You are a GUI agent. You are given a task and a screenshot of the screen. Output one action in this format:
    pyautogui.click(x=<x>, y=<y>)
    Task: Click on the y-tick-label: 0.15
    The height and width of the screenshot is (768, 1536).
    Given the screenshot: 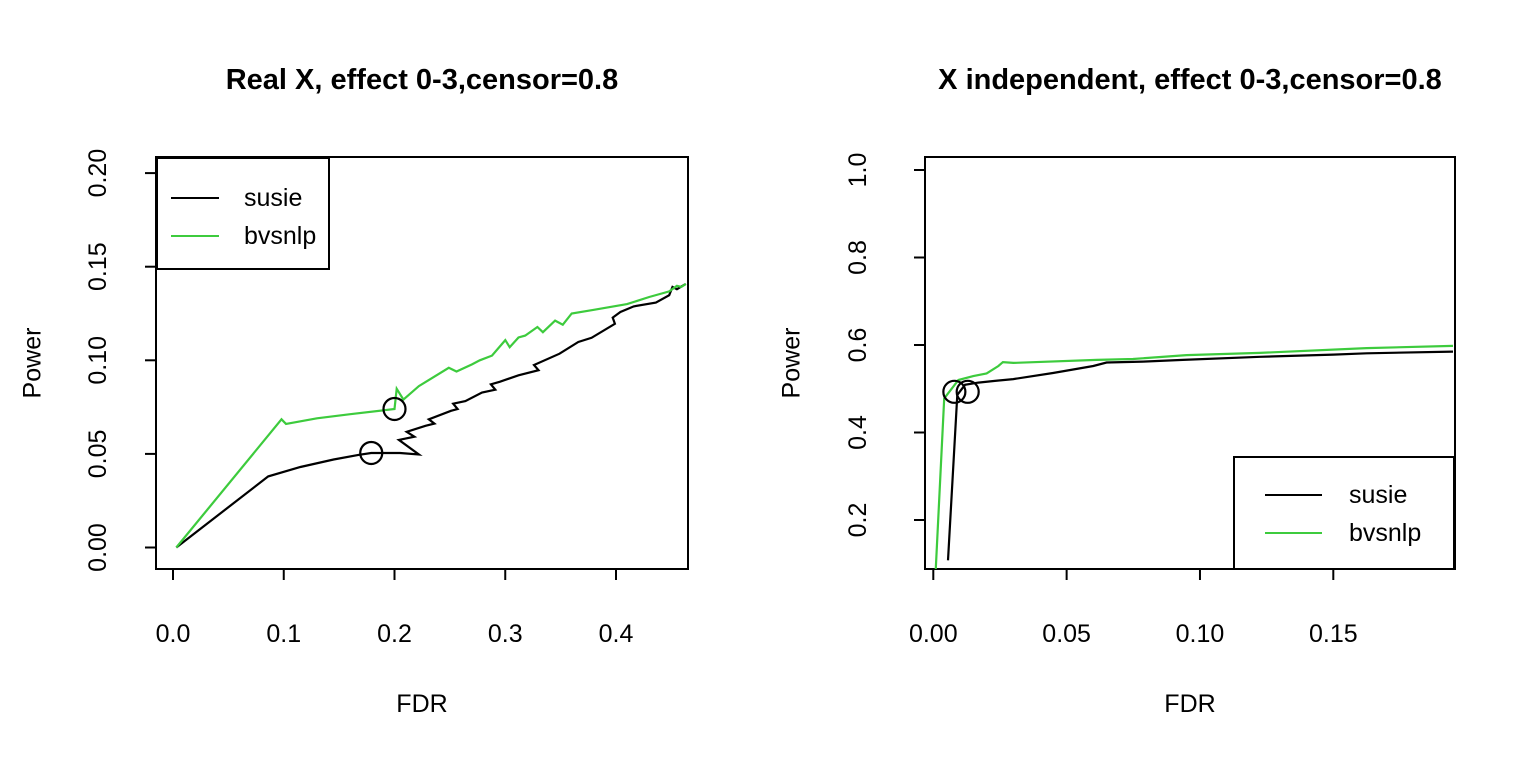 What is the action you would take?
    pyautogui.click(x=98, y=266)
    